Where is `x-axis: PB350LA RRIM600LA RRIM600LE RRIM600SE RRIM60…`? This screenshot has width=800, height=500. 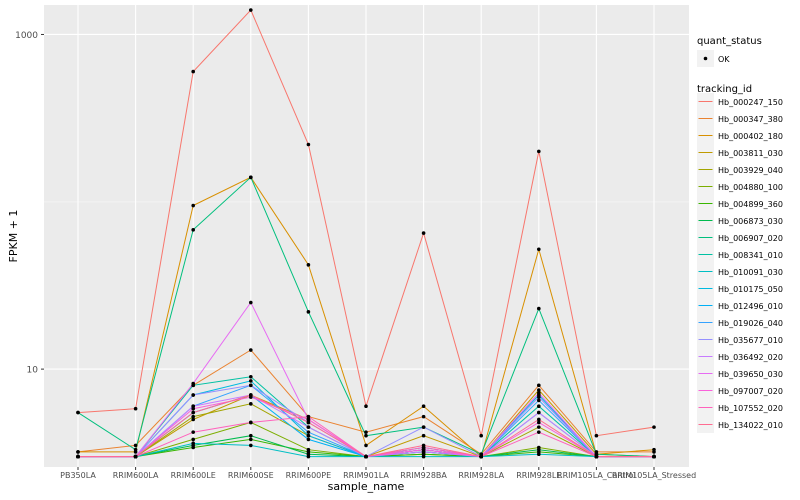 x-axis: PB350LA RRIM600LA RRIM600LE RRIM600SE RRIM60… is located at coordinates (378, 473).